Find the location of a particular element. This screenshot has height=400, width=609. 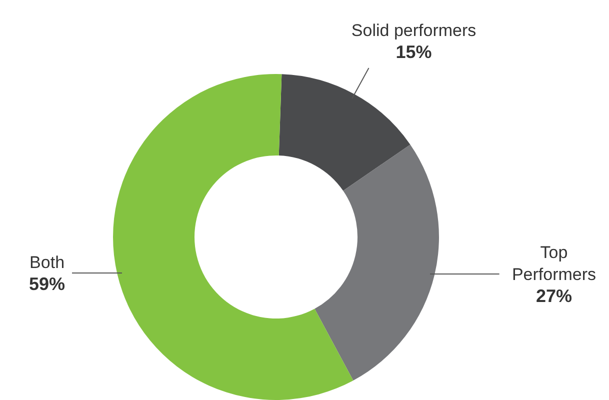

data-label: 15% is located at coordinates (414, 52).